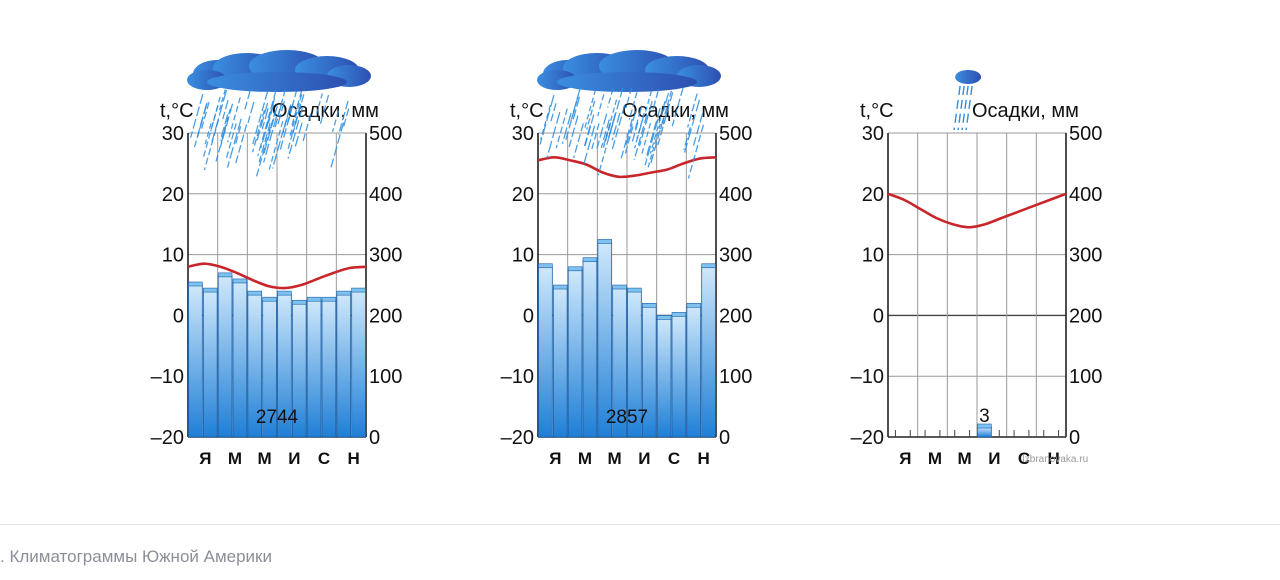 This screenshot has width=1280, height=580. What do you see at coordinates (873, 134) in the screenshot?
I see `y-left-tick-label: 30` at bounding box center [873, 134].